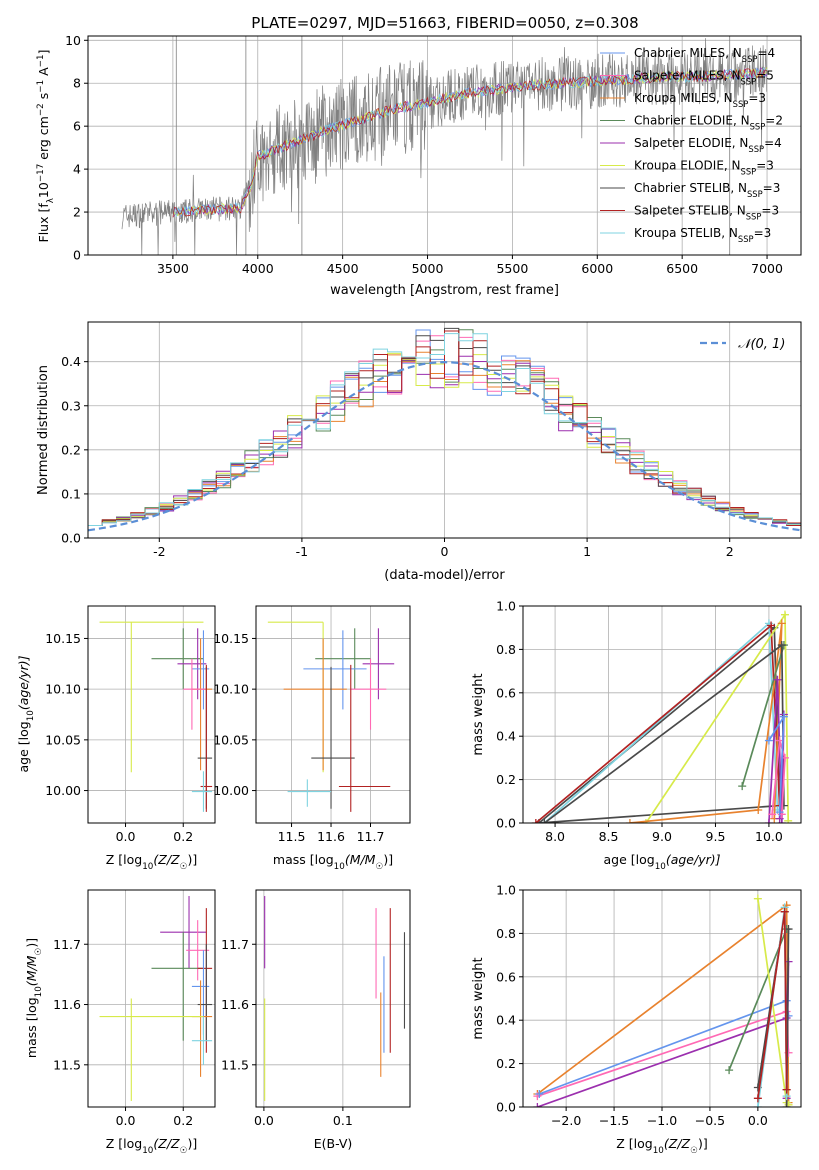 The width and height of the screenshot is (819, 1170). Describe the element at coordinates (77, 169) in the screenshot. I see `y-tick-label: 4` at that location.